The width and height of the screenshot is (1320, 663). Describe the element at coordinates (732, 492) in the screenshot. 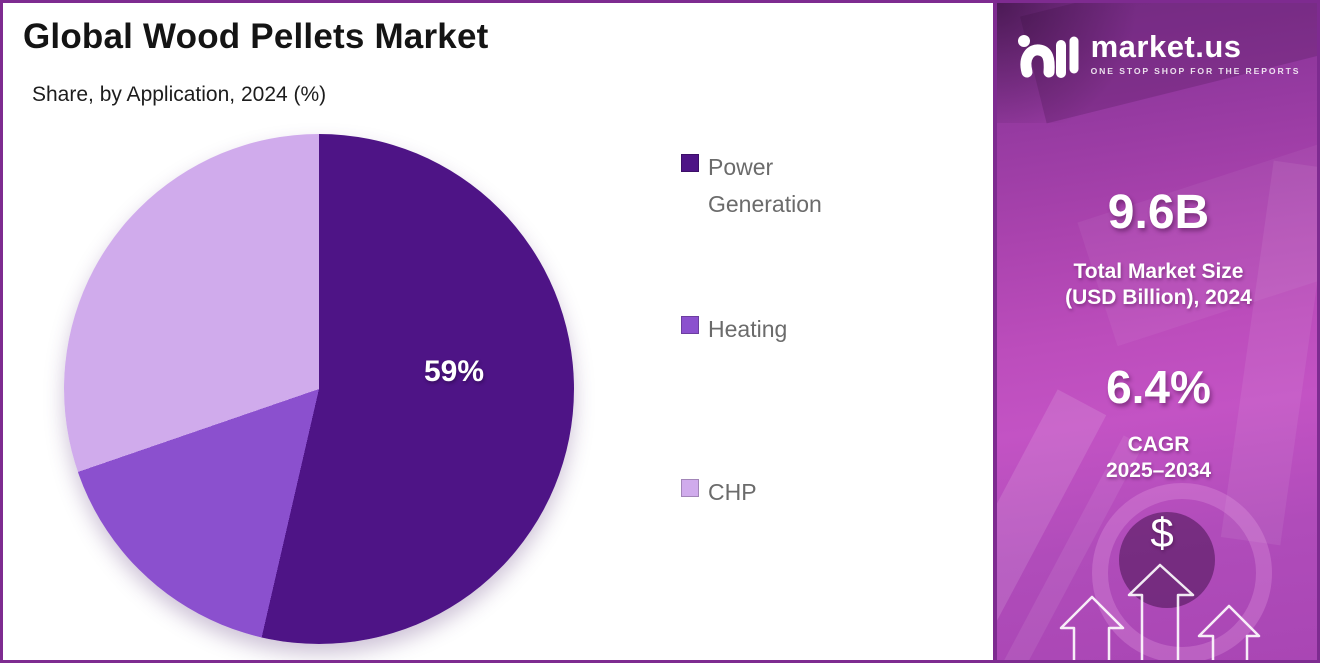

I see `legend-label: CHP` at that location.